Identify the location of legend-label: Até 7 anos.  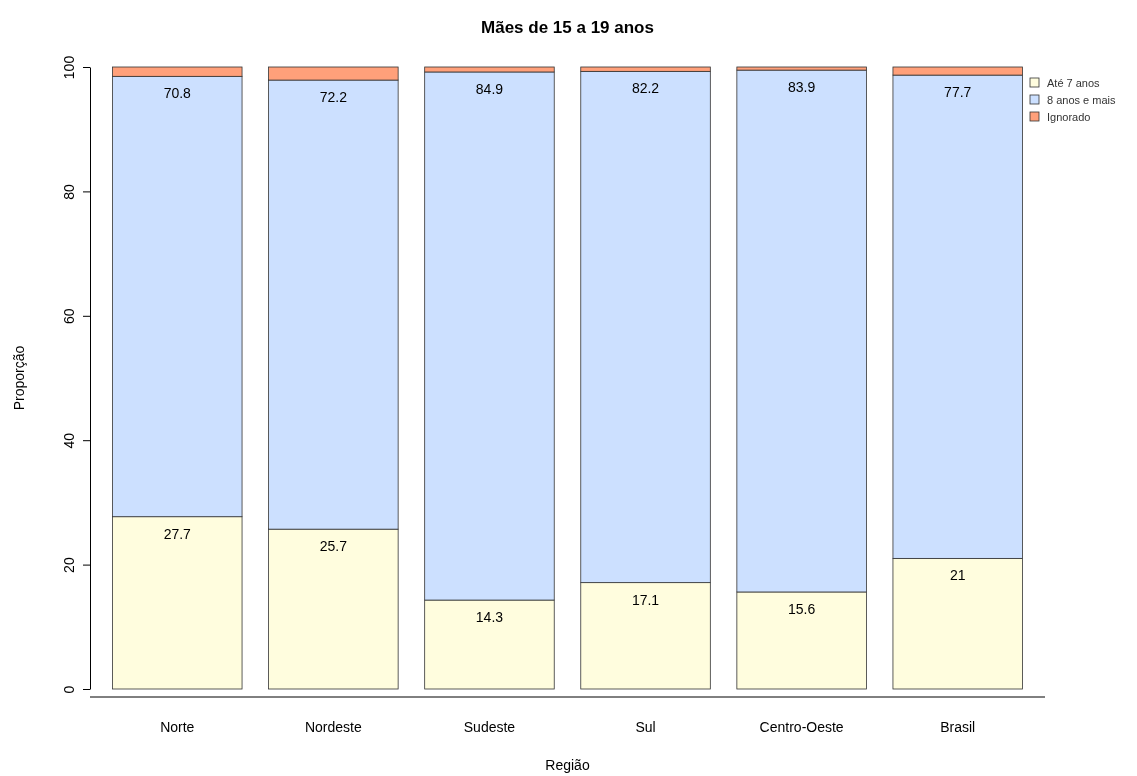
(1074, 83).